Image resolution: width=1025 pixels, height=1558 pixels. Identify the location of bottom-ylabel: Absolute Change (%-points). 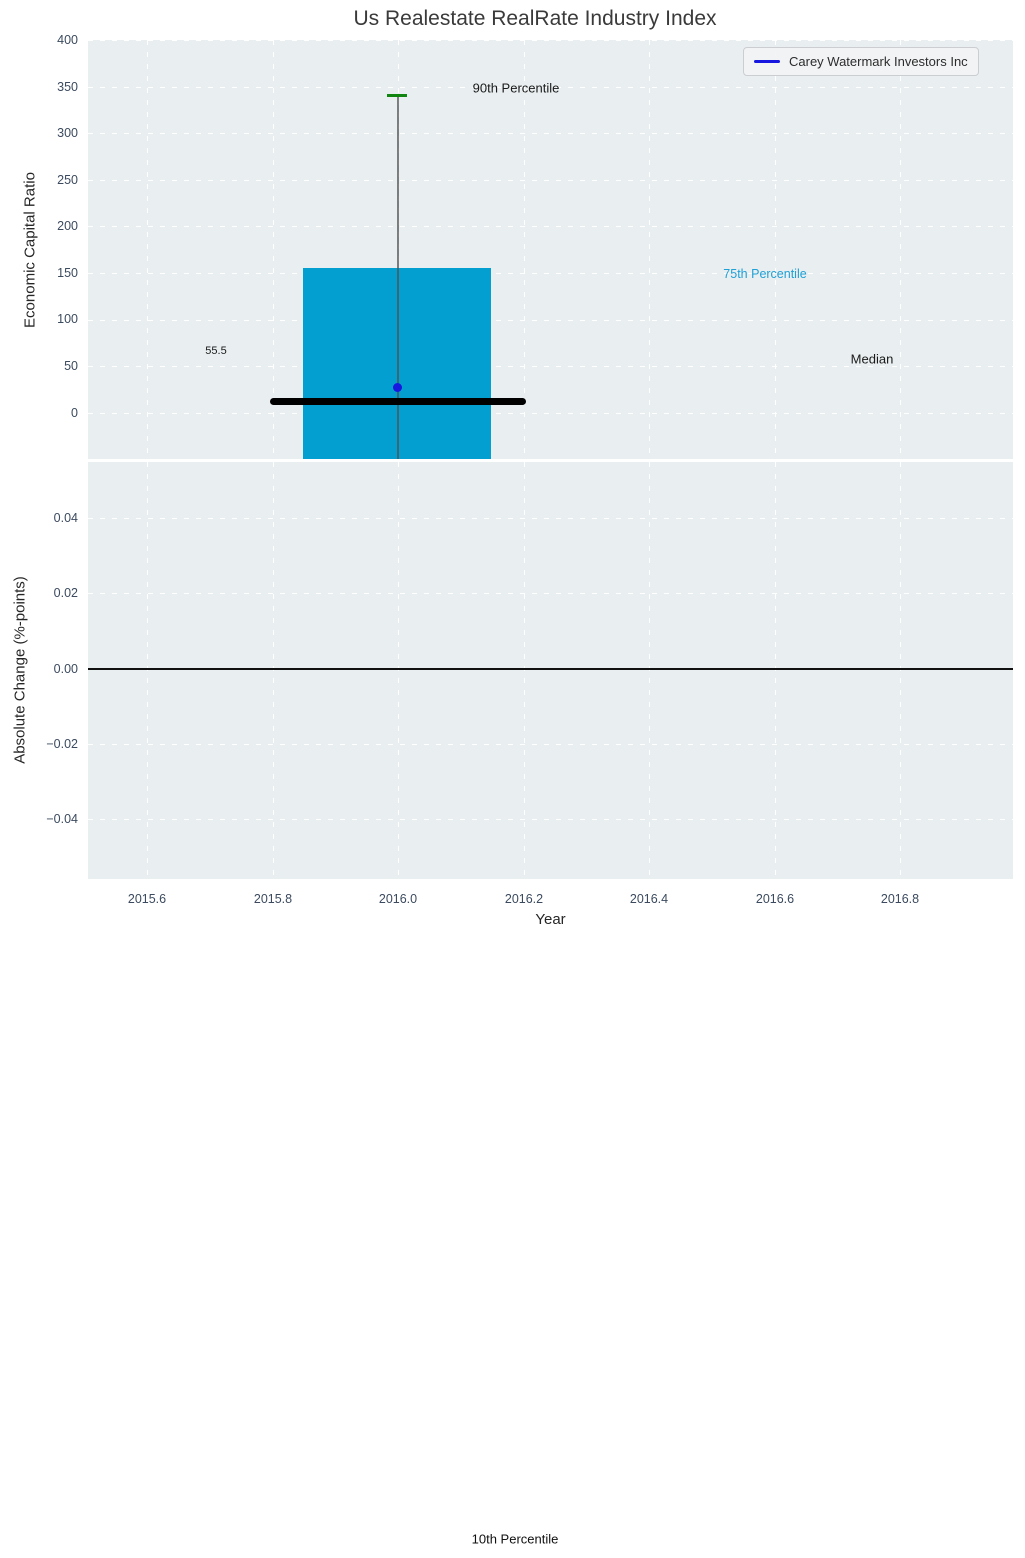
(20, 670).